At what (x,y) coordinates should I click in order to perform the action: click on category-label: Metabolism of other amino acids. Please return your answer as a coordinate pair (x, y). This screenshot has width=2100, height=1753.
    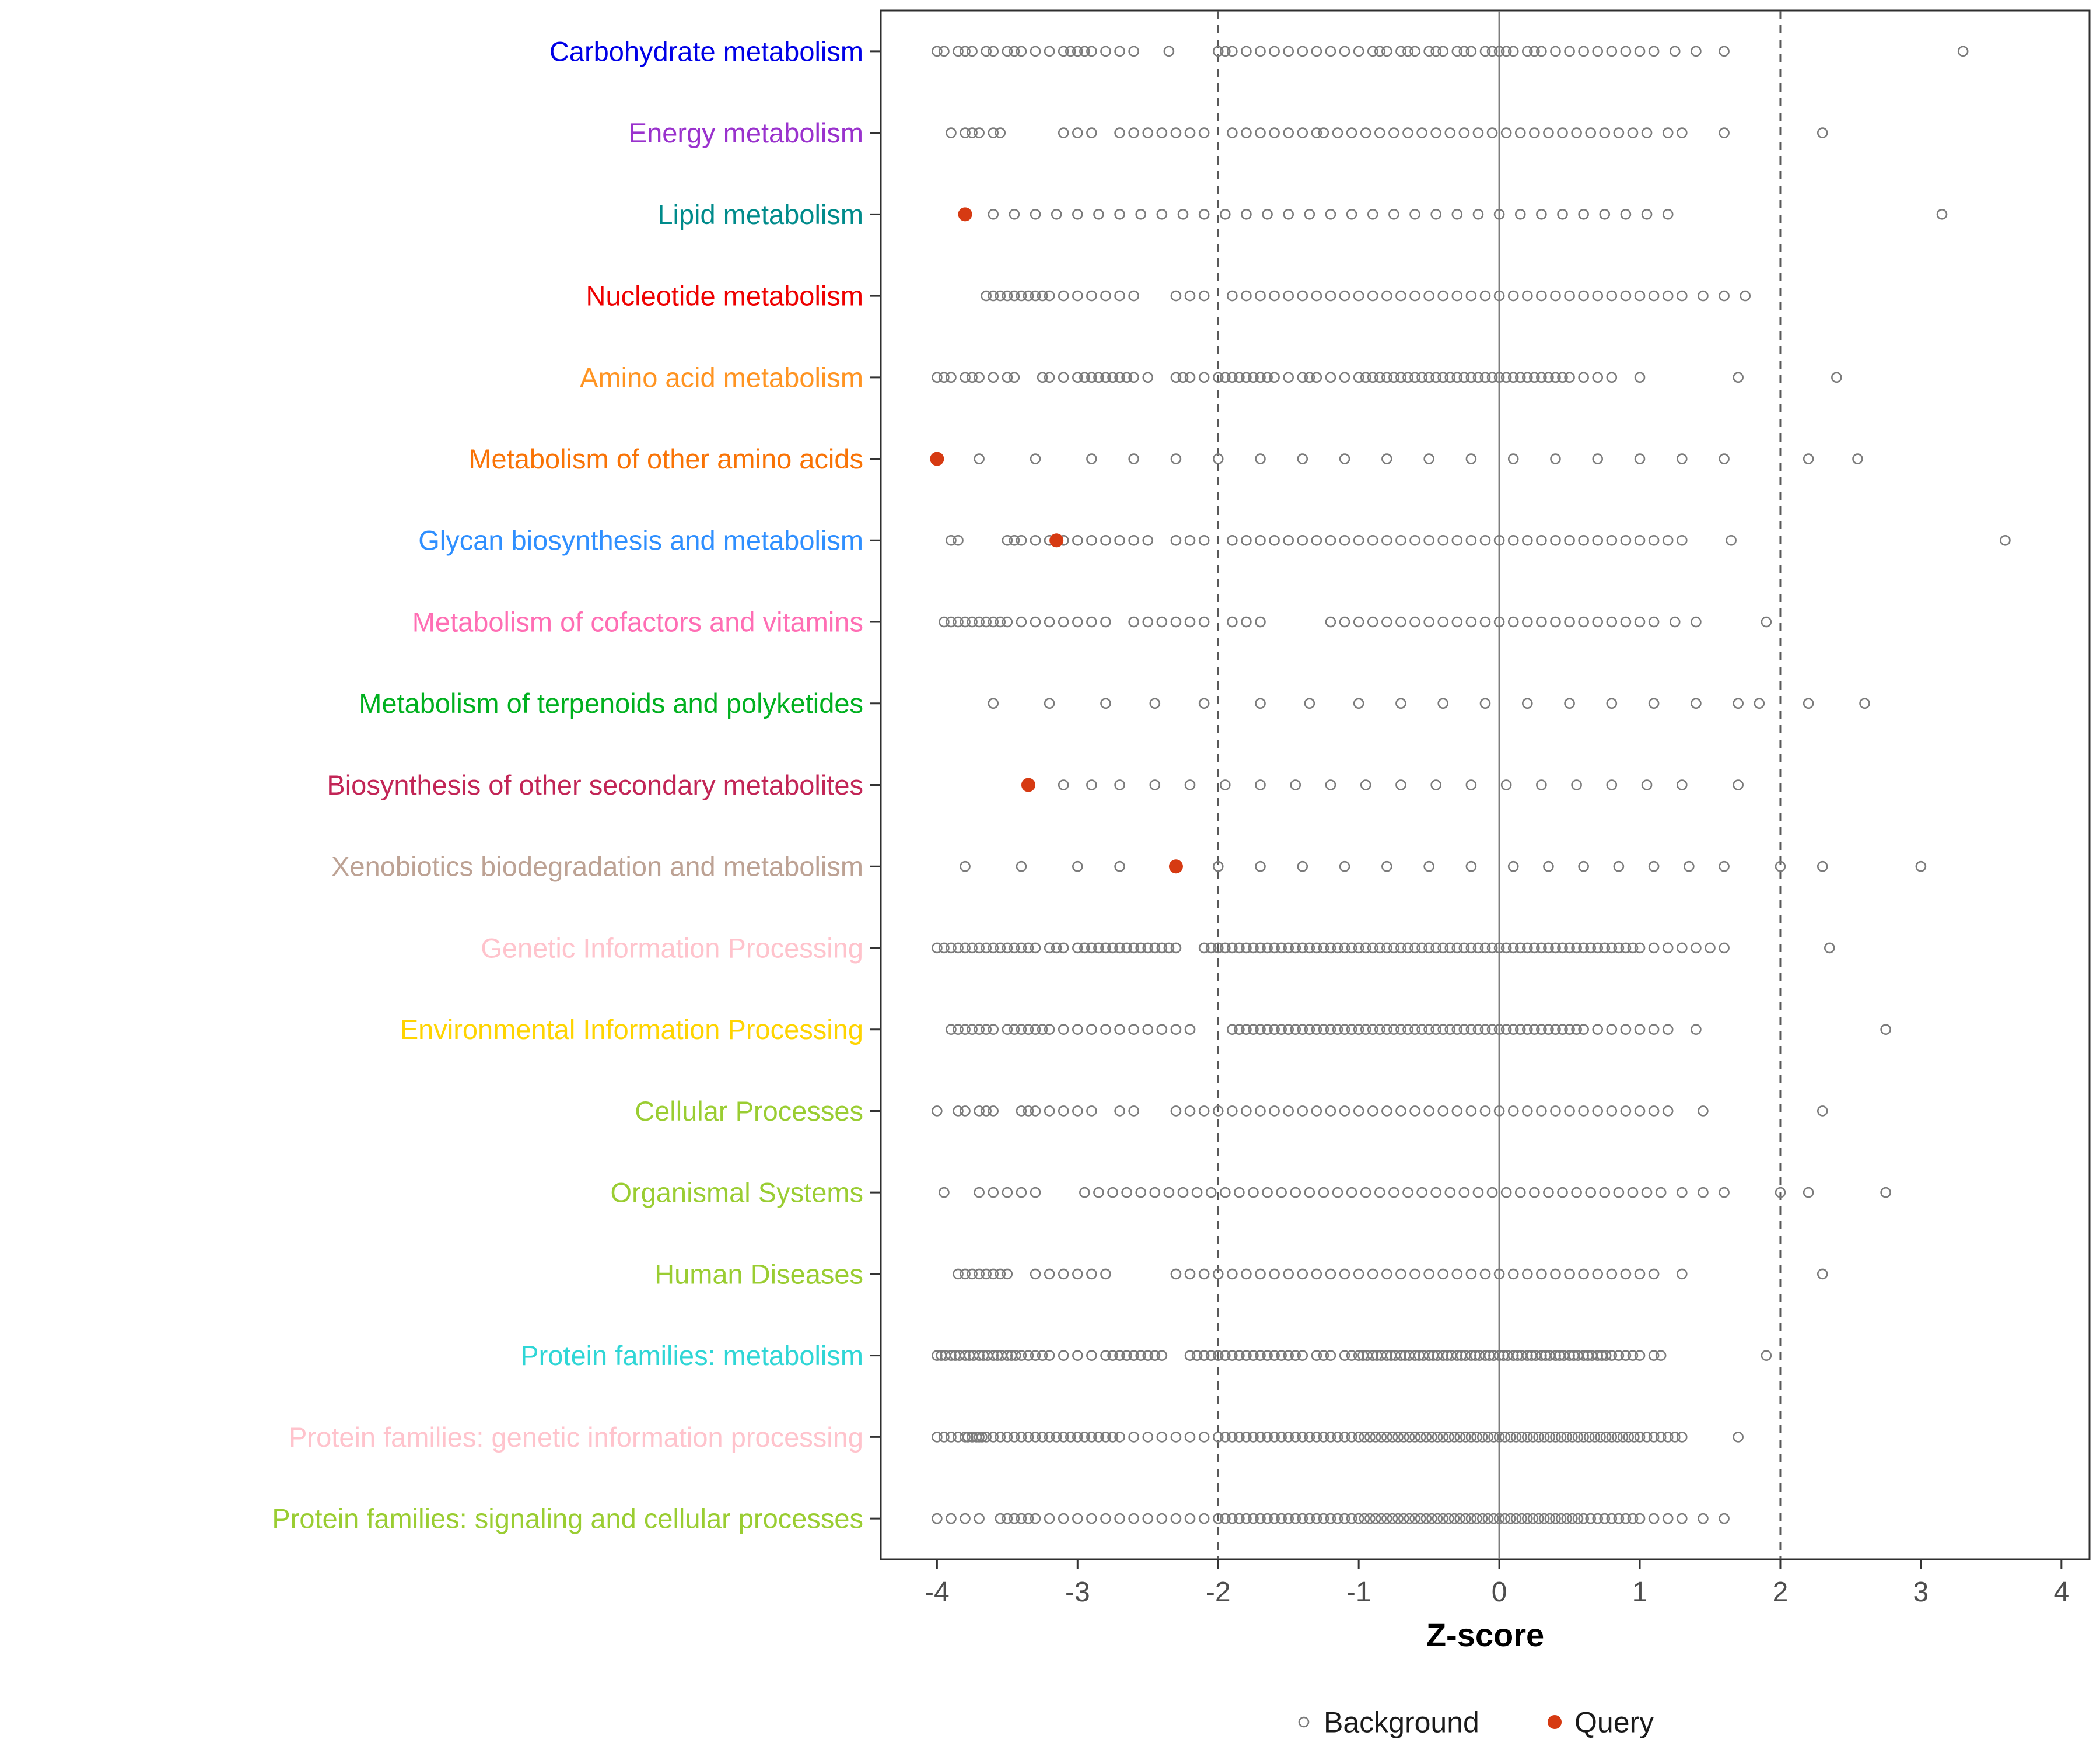
    Looking at the image, I should click on (666, 458).